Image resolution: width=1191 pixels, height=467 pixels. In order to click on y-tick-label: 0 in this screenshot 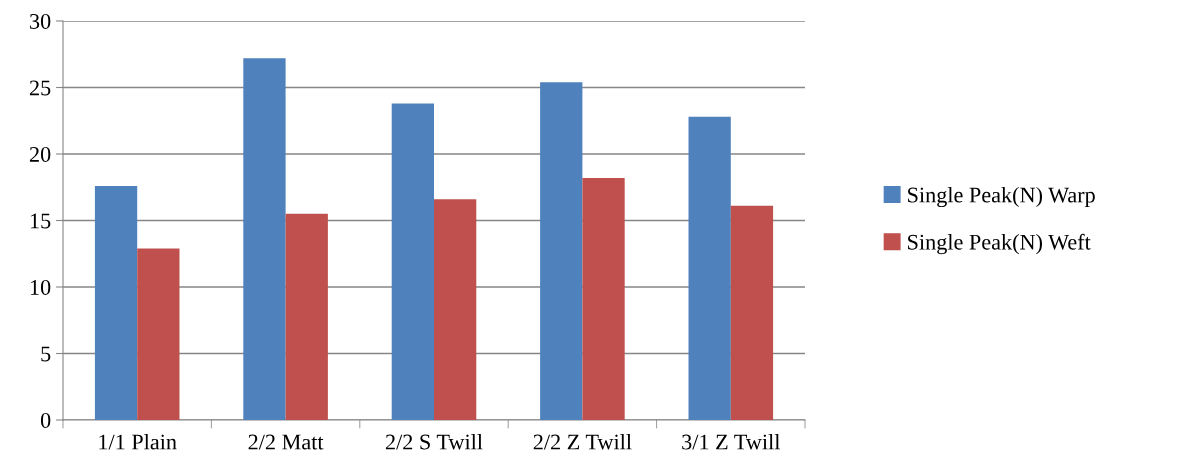, I will do `click(45, 420)`.